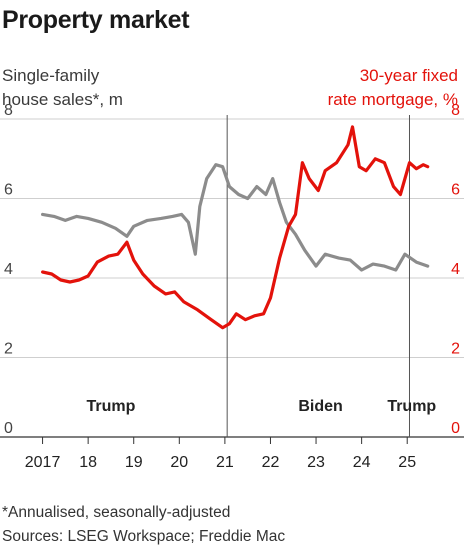 The height and width of the screenshot is (554, 464). Describe the element at coordinates (392, 99) in the screenshot. I see `right-axis-label-line-2: rate mortgage, %` at that location.